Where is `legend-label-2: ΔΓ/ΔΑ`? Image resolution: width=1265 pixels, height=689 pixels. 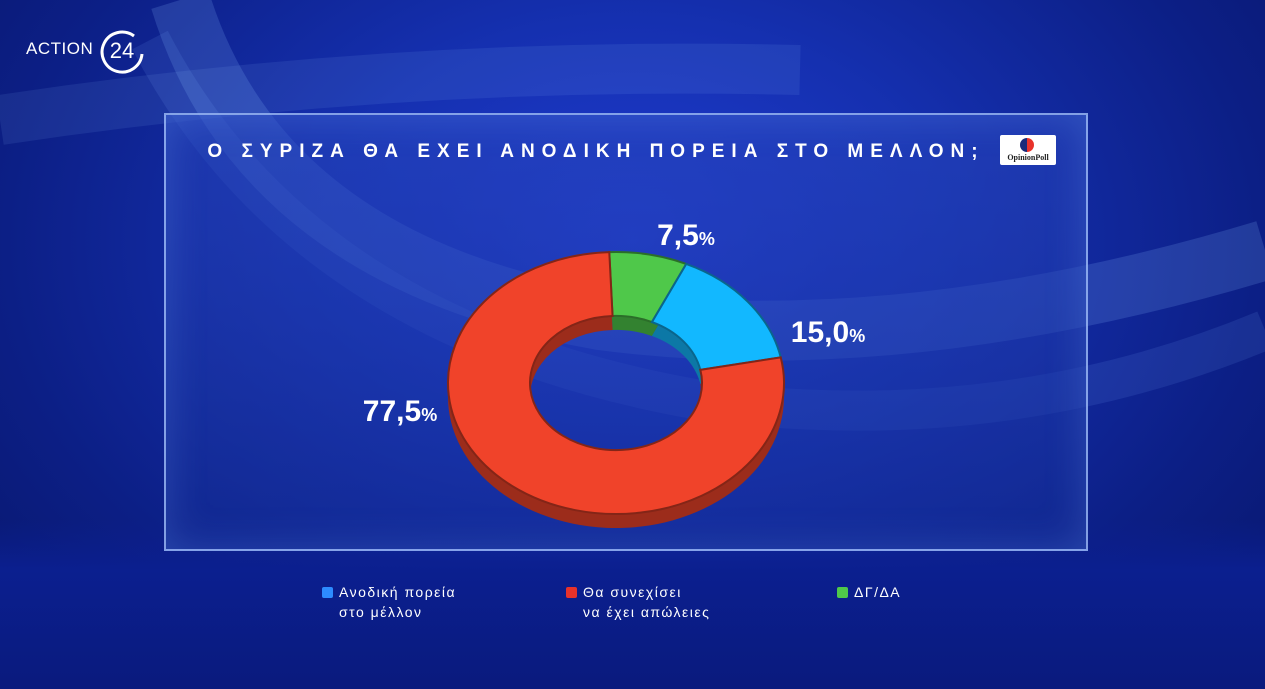
legend-label-2: ΔΓ/ΔΑ is located at coordinates (878, 592).